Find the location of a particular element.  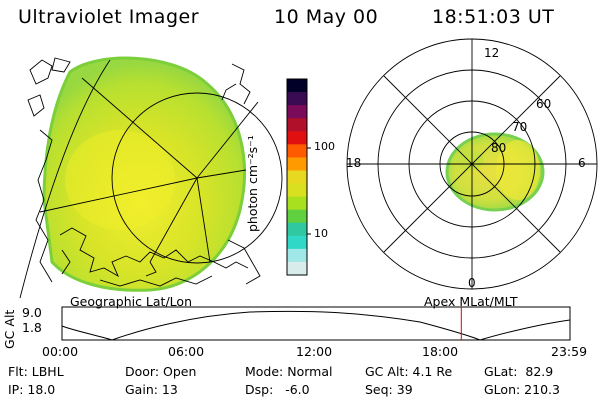

gc-alt-curve is located at coordinates (316, 325).